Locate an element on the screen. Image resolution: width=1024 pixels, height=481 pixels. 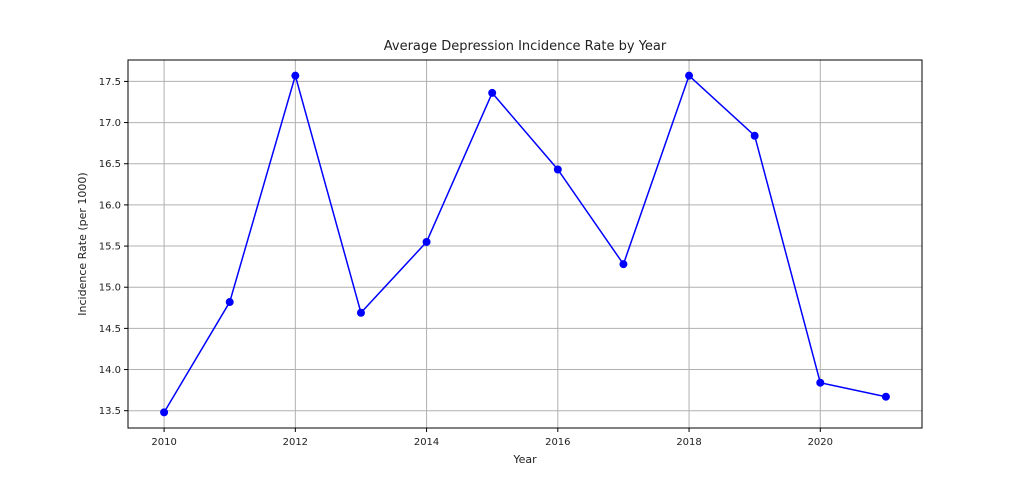
x-tick-label: 2010 is located at coordinates (163, 442).